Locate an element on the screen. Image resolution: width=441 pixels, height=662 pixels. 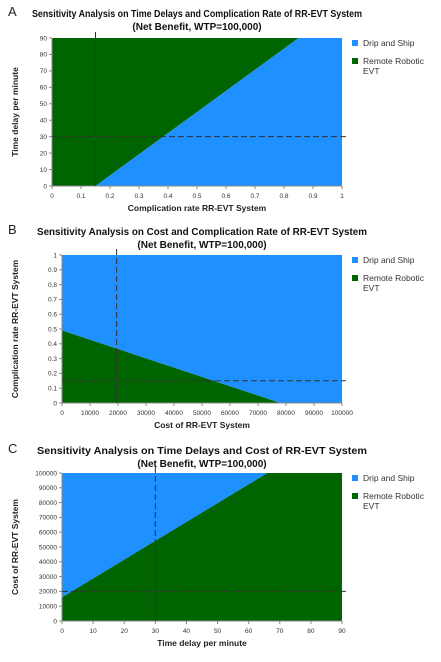
y-tick-label: 40 is located at coordinates (44, 121).